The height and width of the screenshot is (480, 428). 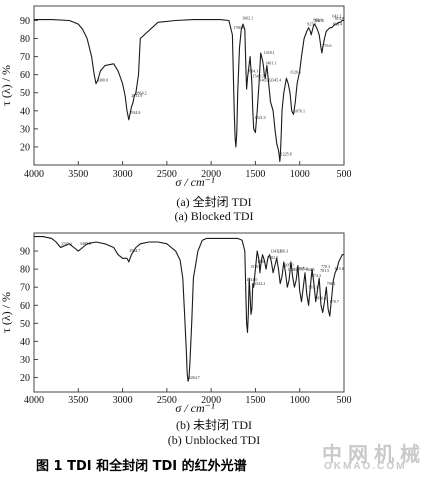 What do you see at coordinates (260, 117) in the screenshot?
I see `peak-label: 1521.0` at bounding box center [260, 117].